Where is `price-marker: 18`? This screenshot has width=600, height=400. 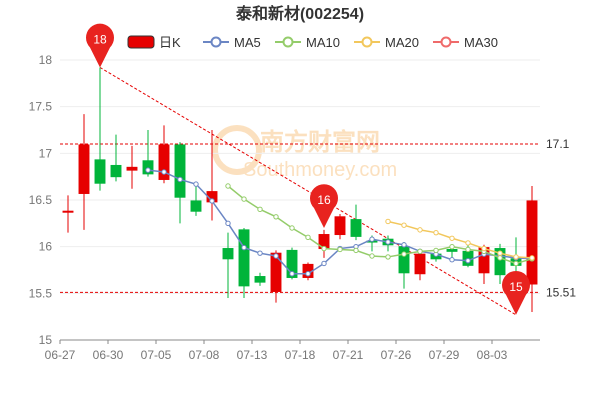
price-marker: 18 is located at coordinates (100, 45).